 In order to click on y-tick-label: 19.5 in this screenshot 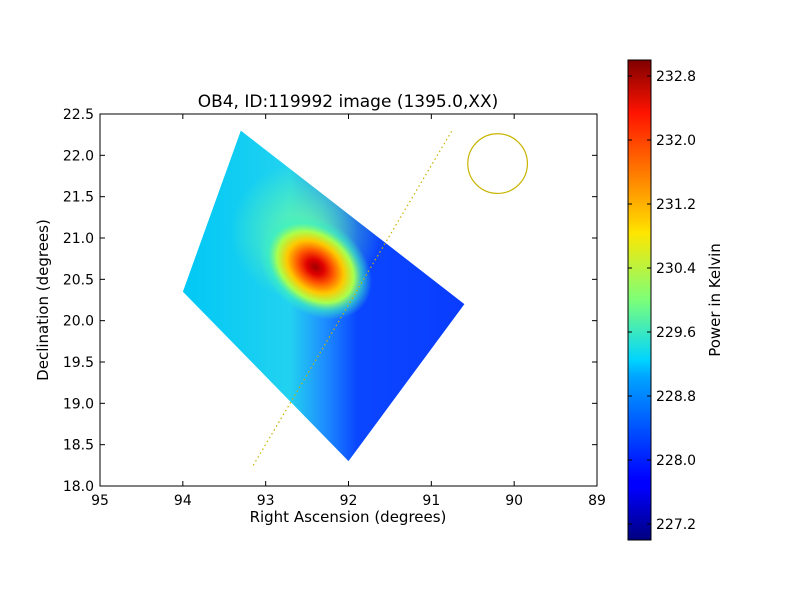, I will do `click(78, 363)`.